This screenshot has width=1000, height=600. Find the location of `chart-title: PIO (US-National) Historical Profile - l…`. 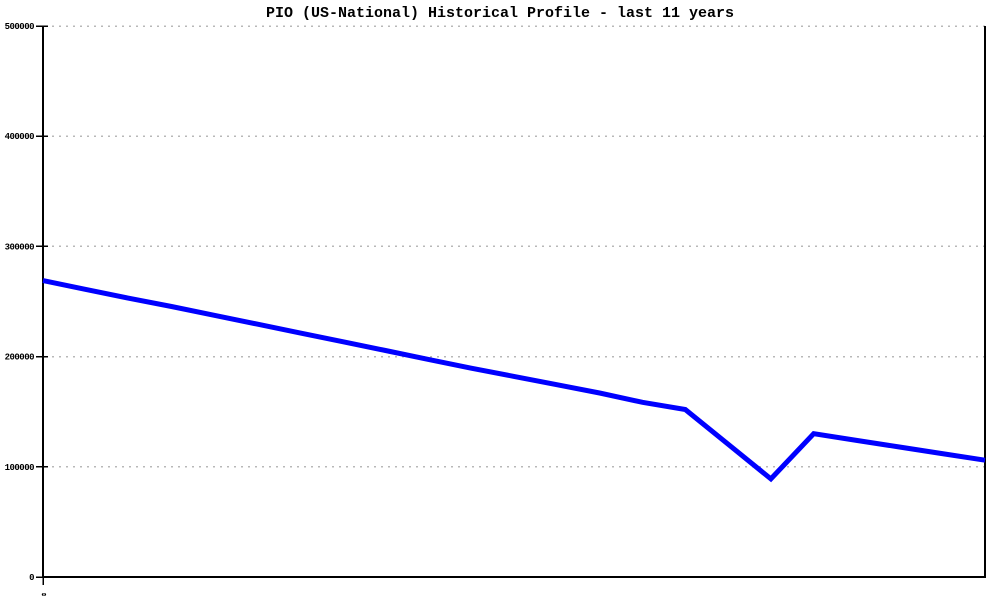

chart-title: PIO (US-National) Historical Profile - l… is located at coordinates (500, 13).